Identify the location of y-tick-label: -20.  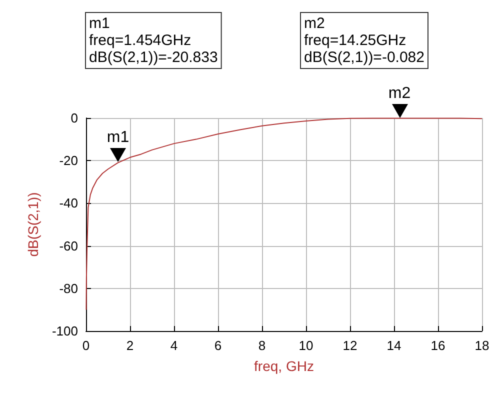
(68, 160).